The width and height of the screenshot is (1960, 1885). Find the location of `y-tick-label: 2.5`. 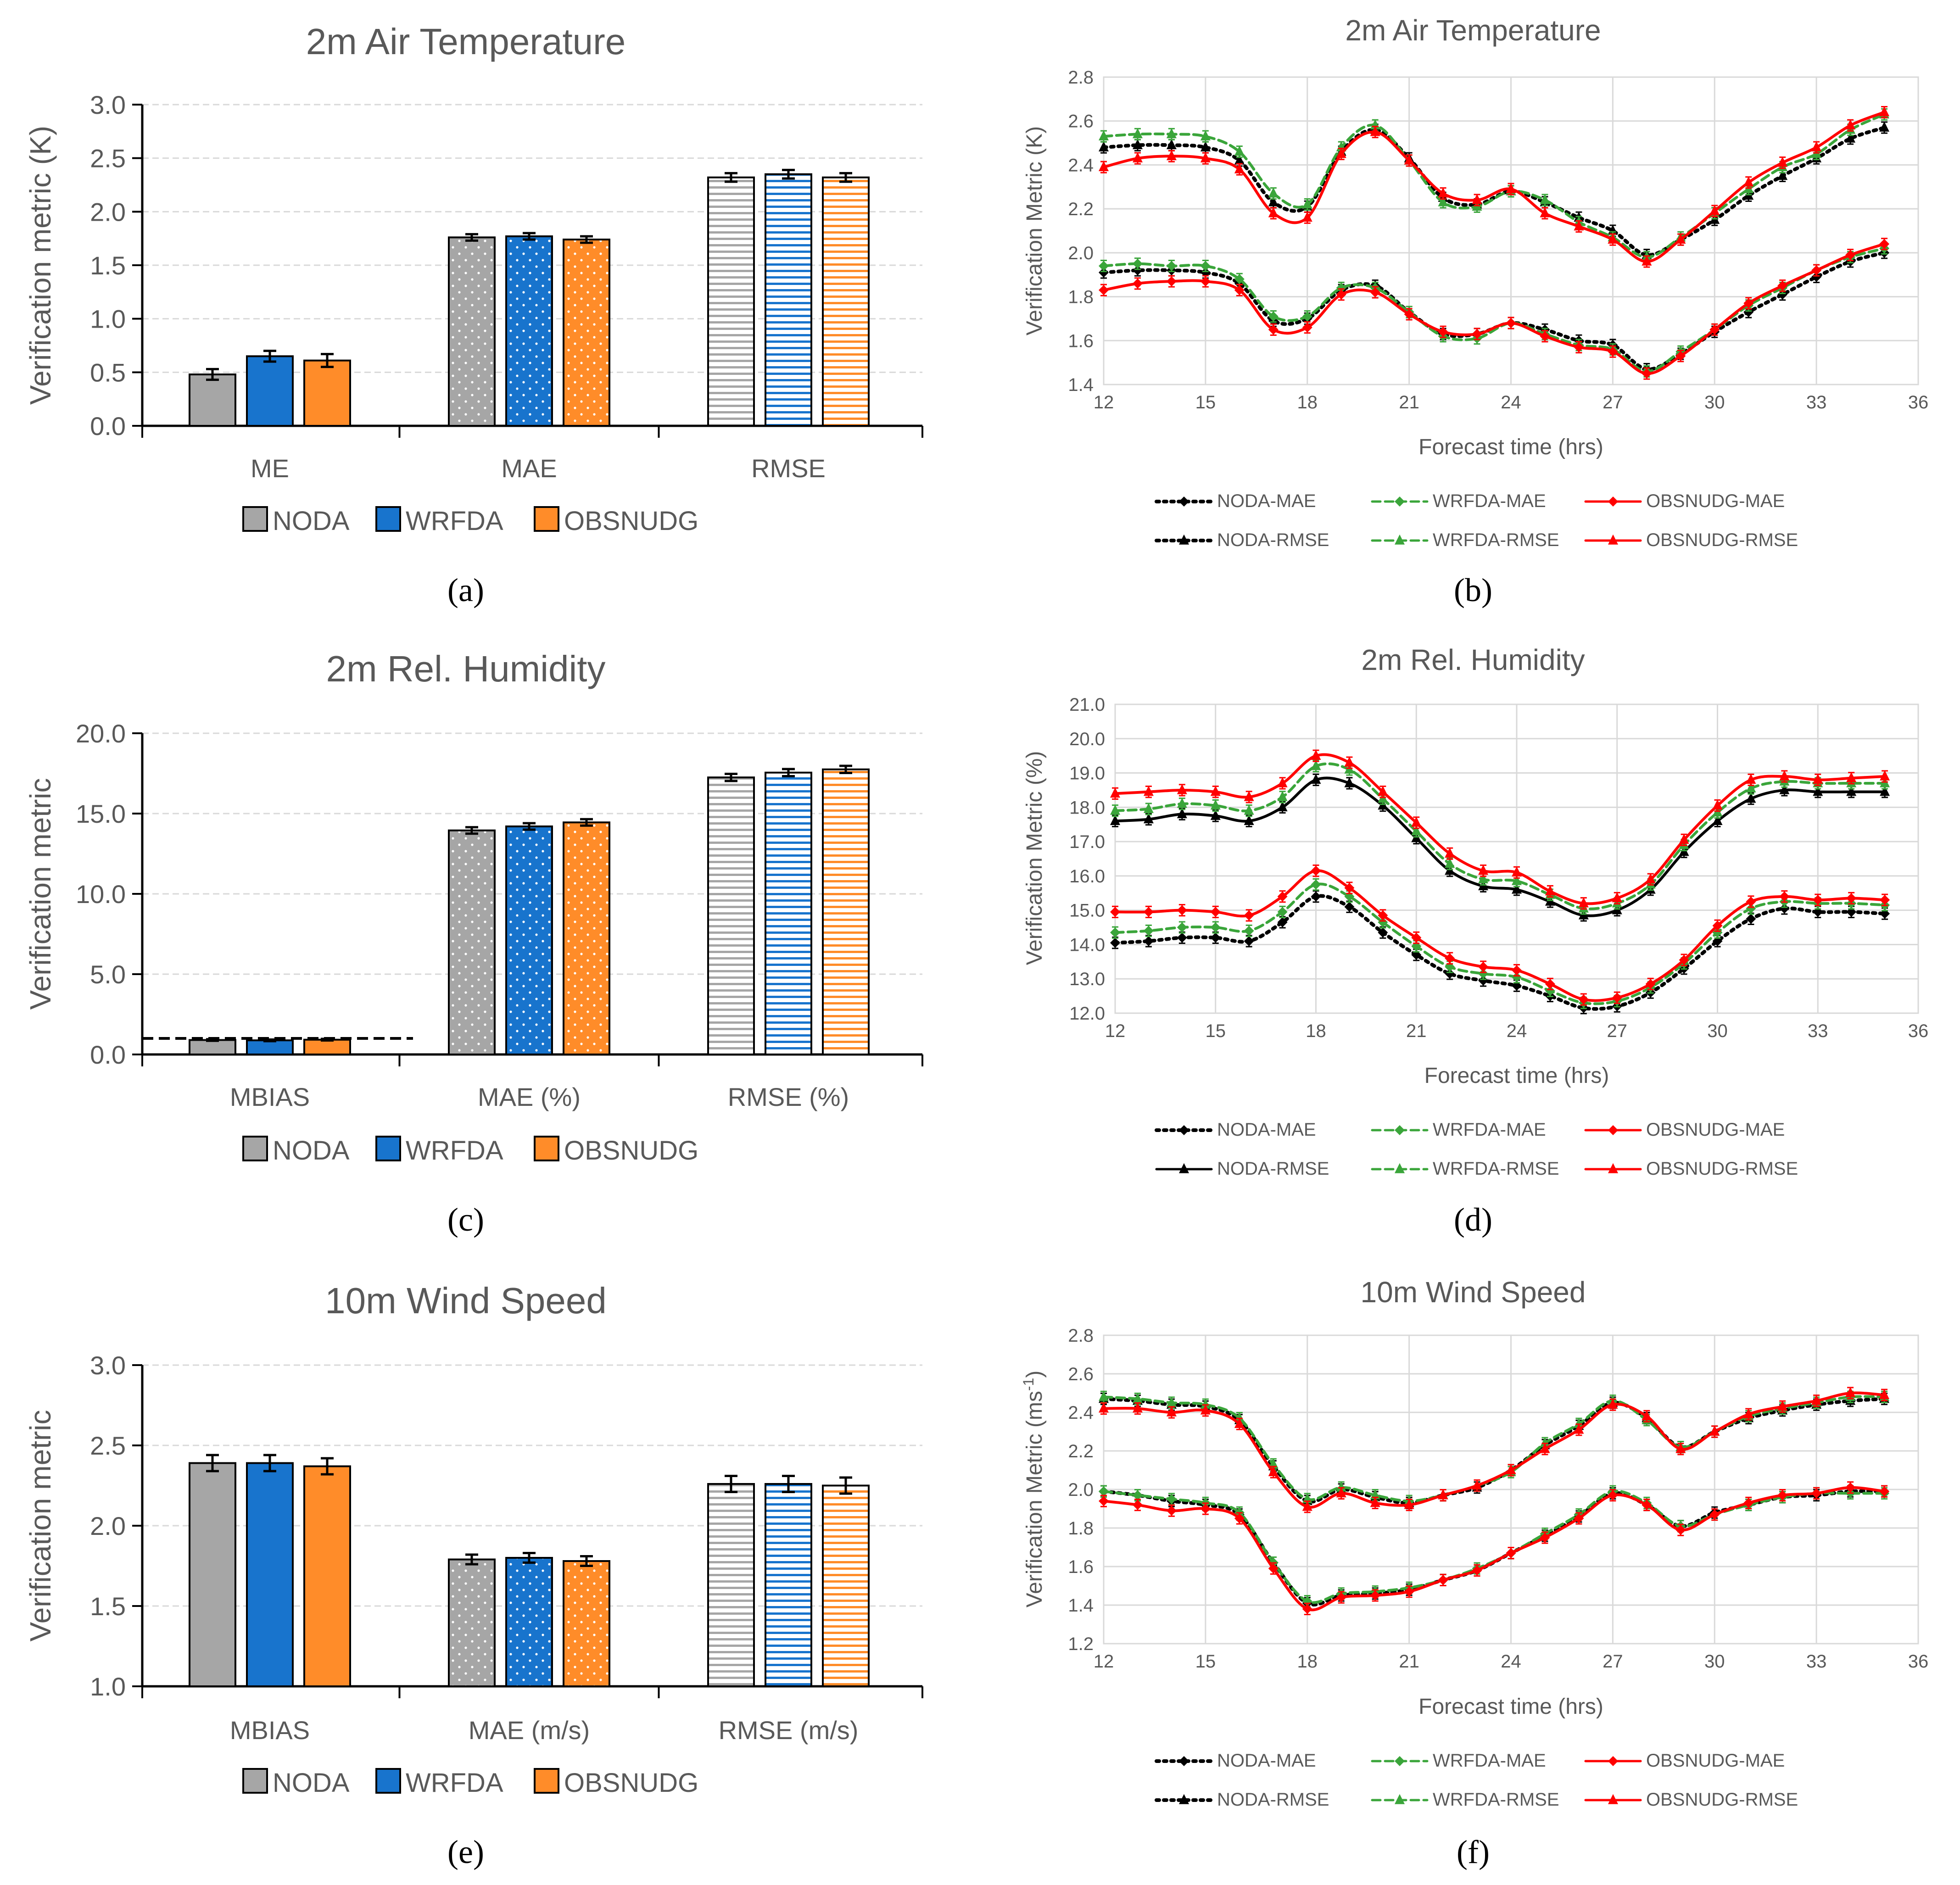

y-tick-label: 2.5 is located at coordinates (108, 158).